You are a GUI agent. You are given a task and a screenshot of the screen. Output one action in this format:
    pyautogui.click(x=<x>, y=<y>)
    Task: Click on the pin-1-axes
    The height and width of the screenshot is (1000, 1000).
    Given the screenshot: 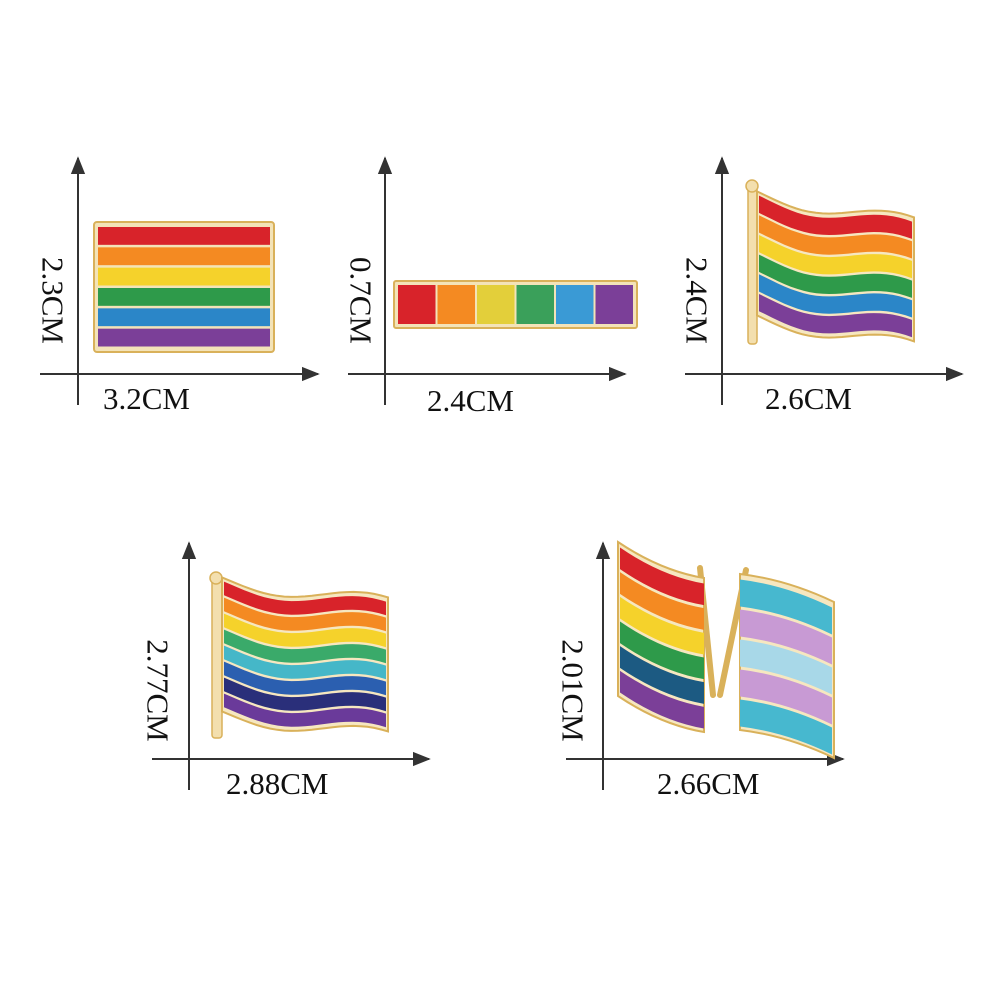 What is the action you would take?
    pyautogui.click(x=180, y=280)
    